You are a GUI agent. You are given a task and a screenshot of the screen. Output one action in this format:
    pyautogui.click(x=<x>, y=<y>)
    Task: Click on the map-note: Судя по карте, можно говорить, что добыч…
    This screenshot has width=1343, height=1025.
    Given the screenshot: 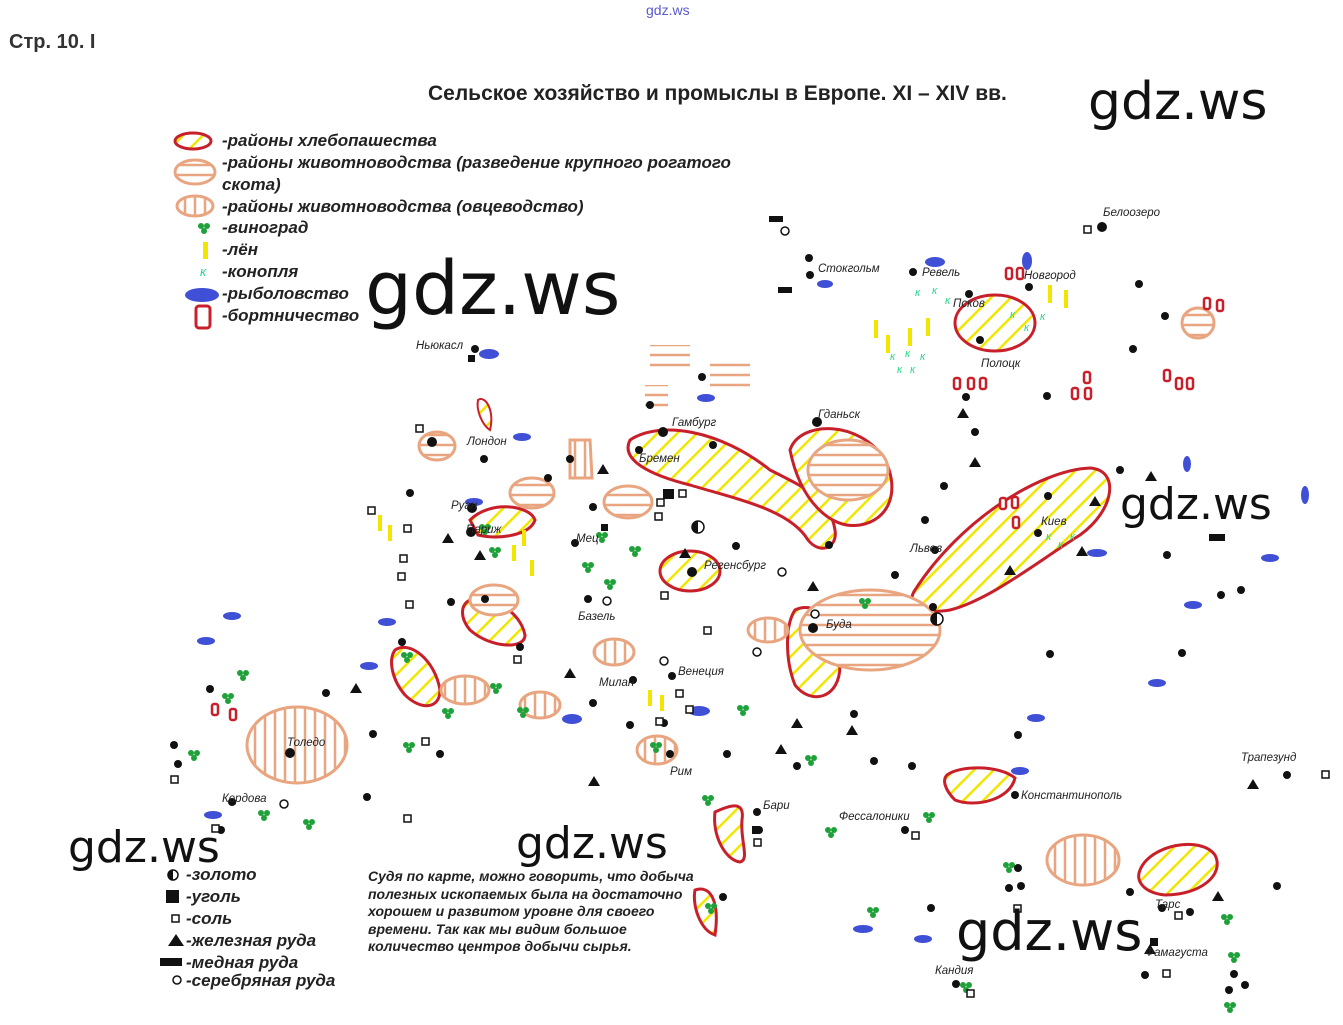 What is the action you would take?
    pyautogui.click(x=531, y=911)
    